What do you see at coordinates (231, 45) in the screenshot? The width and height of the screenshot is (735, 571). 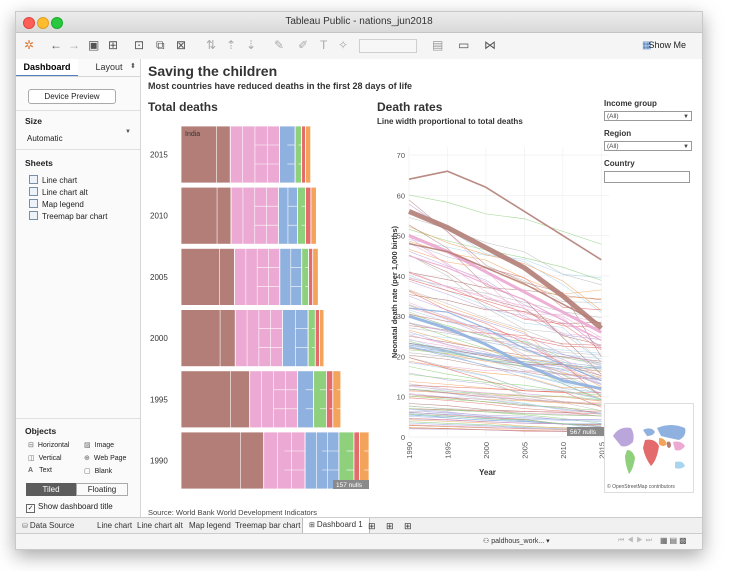 I see `sort-ascending-icon: ⇡` at bounding box center [231, 45].